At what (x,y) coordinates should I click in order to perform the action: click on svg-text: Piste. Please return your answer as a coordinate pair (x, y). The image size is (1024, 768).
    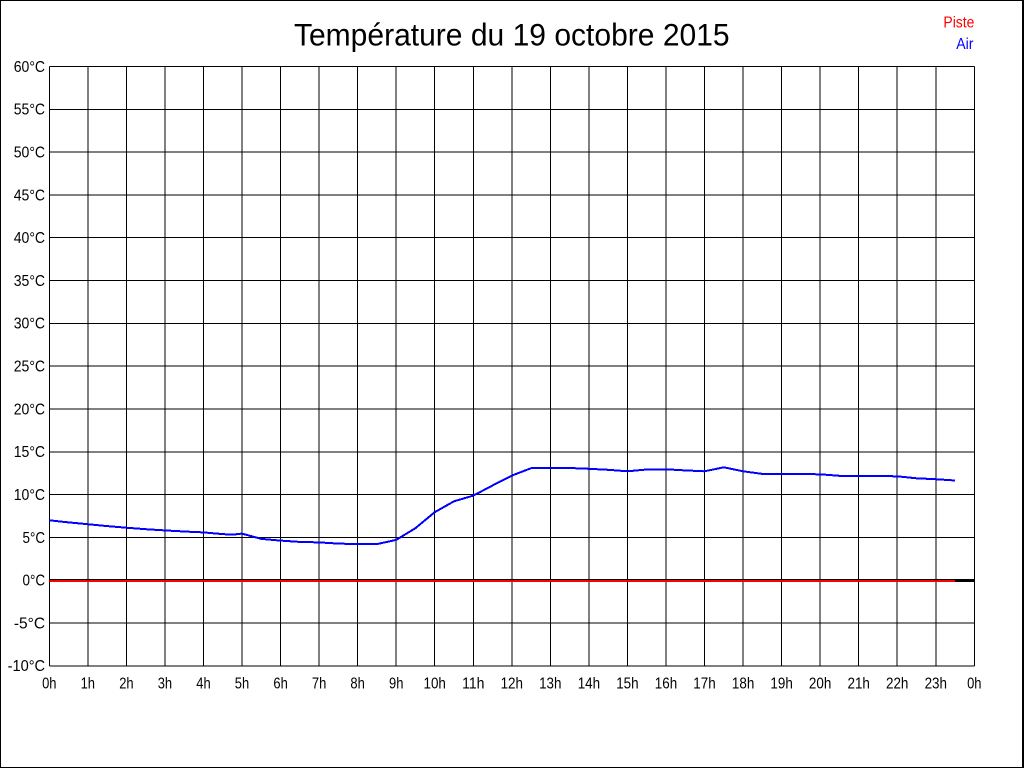
    Looking at the image, I should click on (958, 22).